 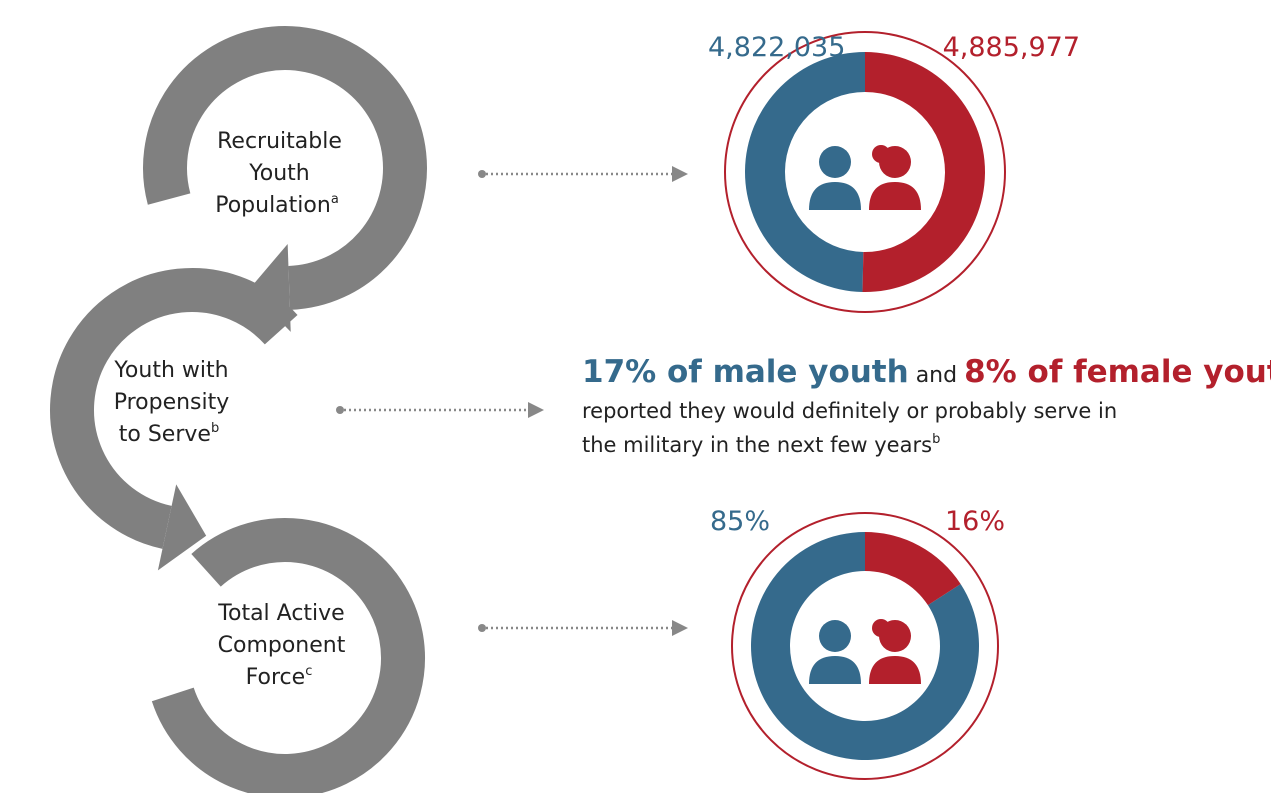 What do you see at coordinates (1117, 372) in the screenshot?
I see `female-share: 8% of female youth` at bounding box center [1117, 372].